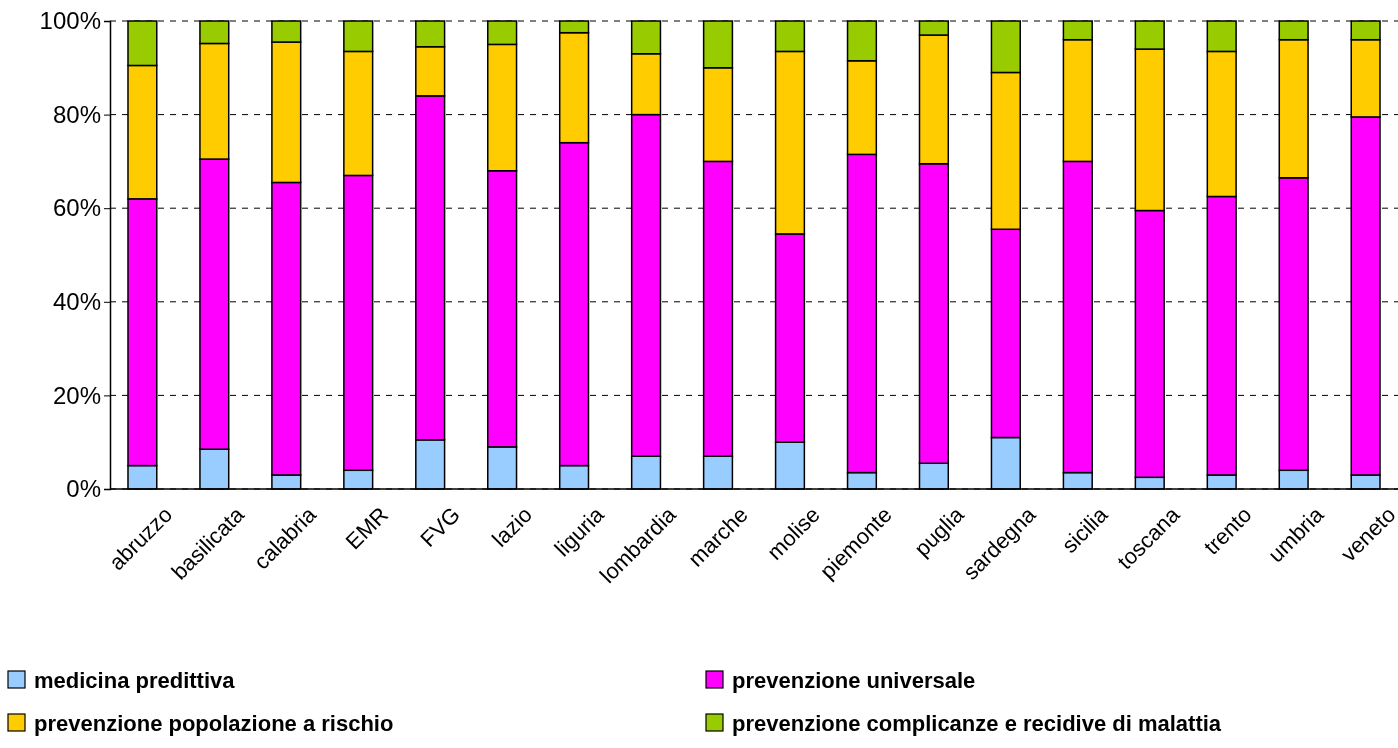 The image size is (1398, 748). Describe the element at coordinates (214, 723) in the screenshot. I see `legend-label: prevenzione popolazione a rischio` at that location.